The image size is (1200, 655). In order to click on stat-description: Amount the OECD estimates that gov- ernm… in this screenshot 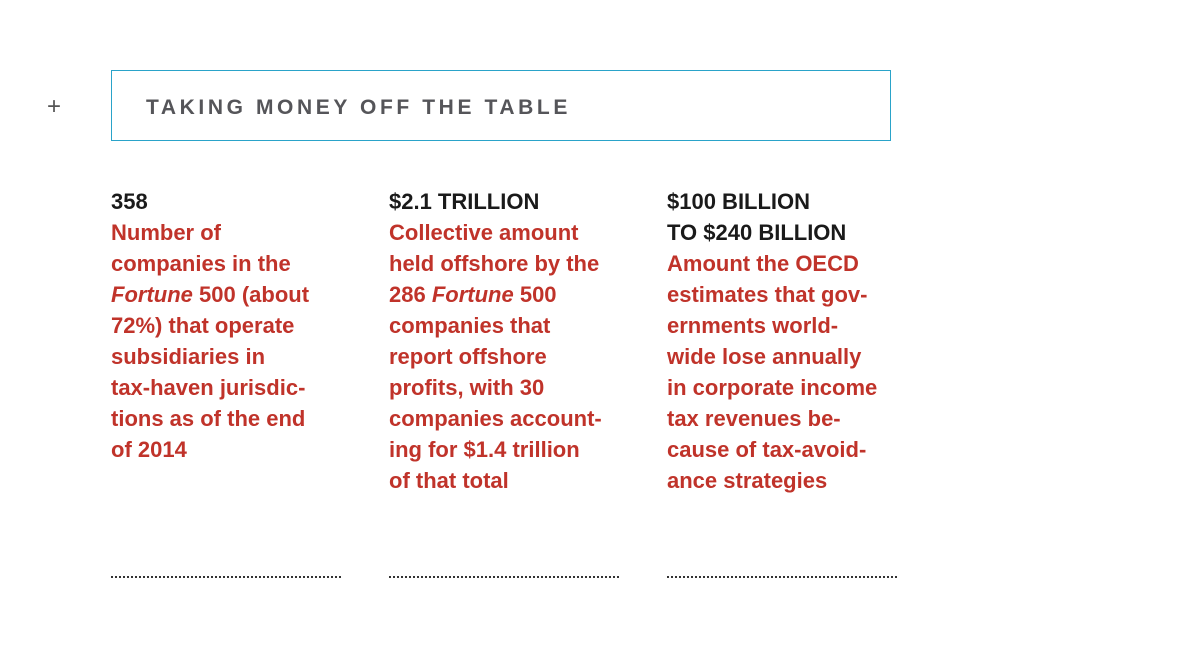, I will do `click(784, 372)`.